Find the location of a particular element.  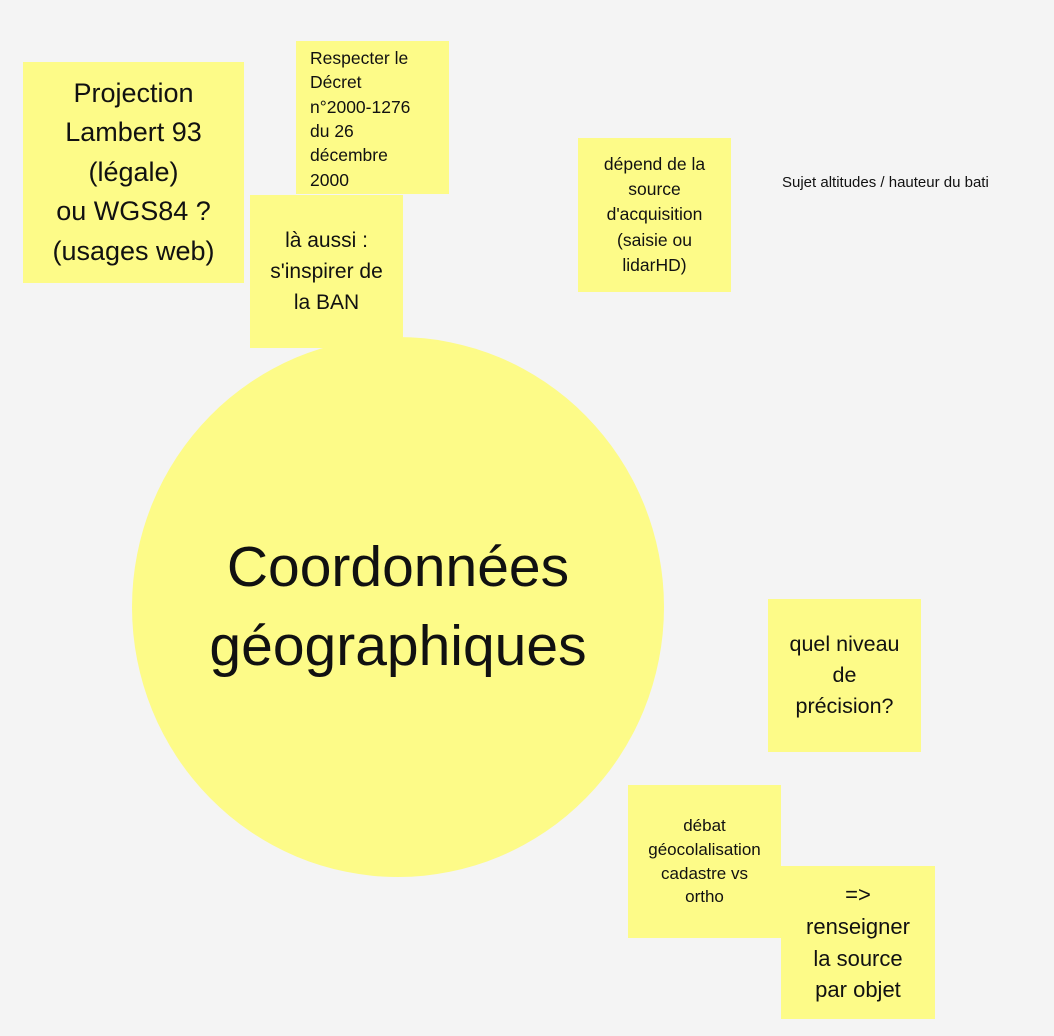

text-label-altitudes: Sujet altitudes / hauteur du bati is located at coordinates (885, 182).